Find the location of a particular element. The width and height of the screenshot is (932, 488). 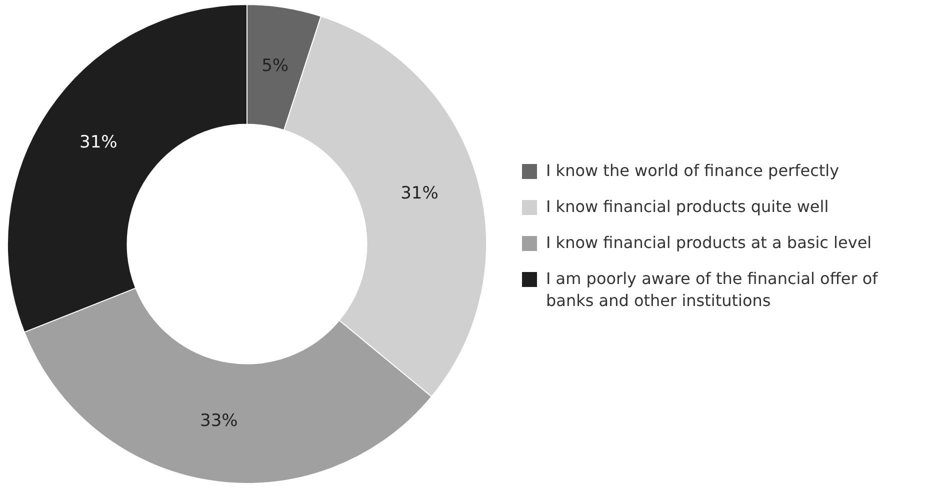

data-label: 33% is located at coordinates (219, 420).